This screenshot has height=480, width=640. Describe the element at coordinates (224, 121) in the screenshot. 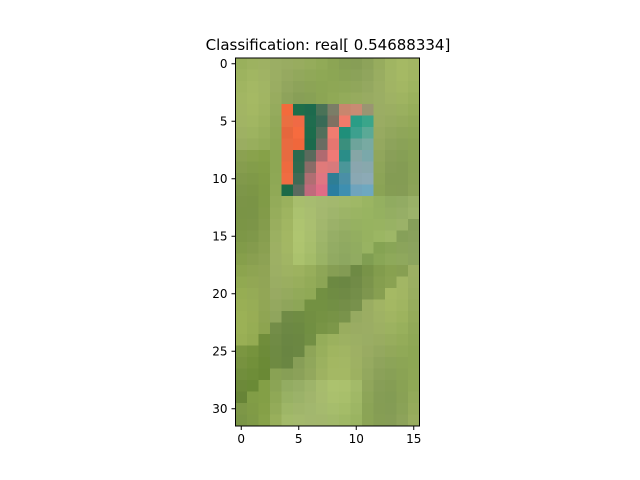

I see `y-tick-label-5: 5` at that location.